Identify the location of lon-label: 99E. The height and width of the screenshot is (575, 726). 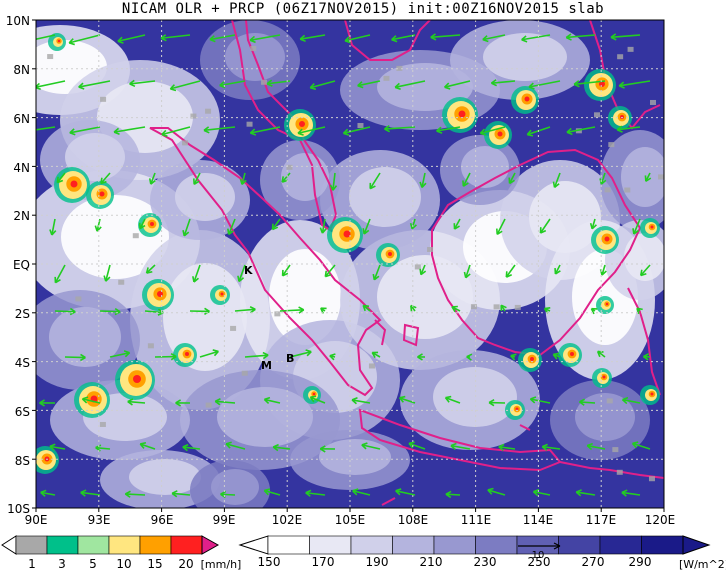
(224, 520).